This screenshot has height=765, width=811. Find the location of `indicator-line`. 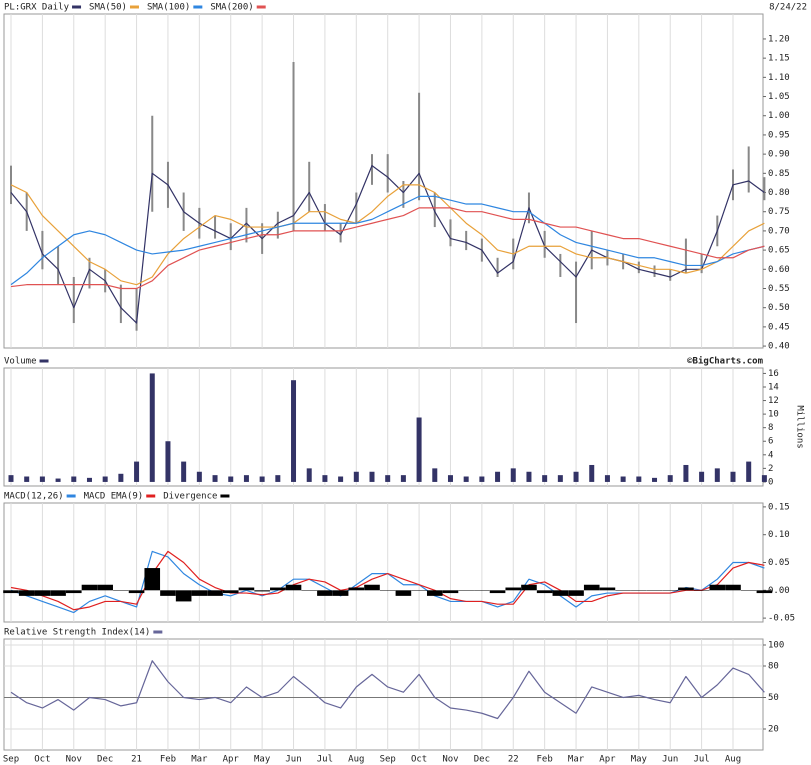

indicator-line is located at coordinates (387, 235).